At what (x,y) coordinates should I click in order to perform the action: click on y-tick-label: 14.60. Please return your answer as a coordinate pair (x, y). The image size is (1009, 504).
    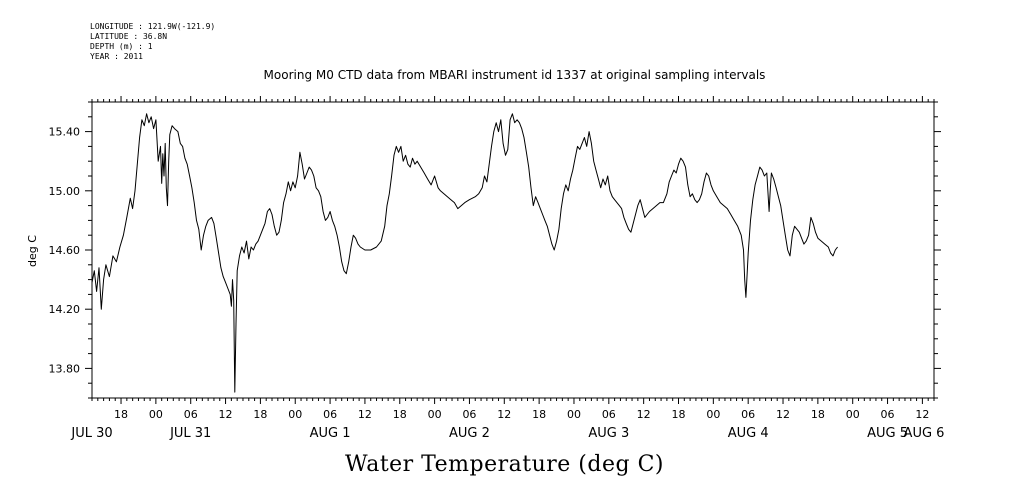
    Looking at the image, I should click on (65, 250).